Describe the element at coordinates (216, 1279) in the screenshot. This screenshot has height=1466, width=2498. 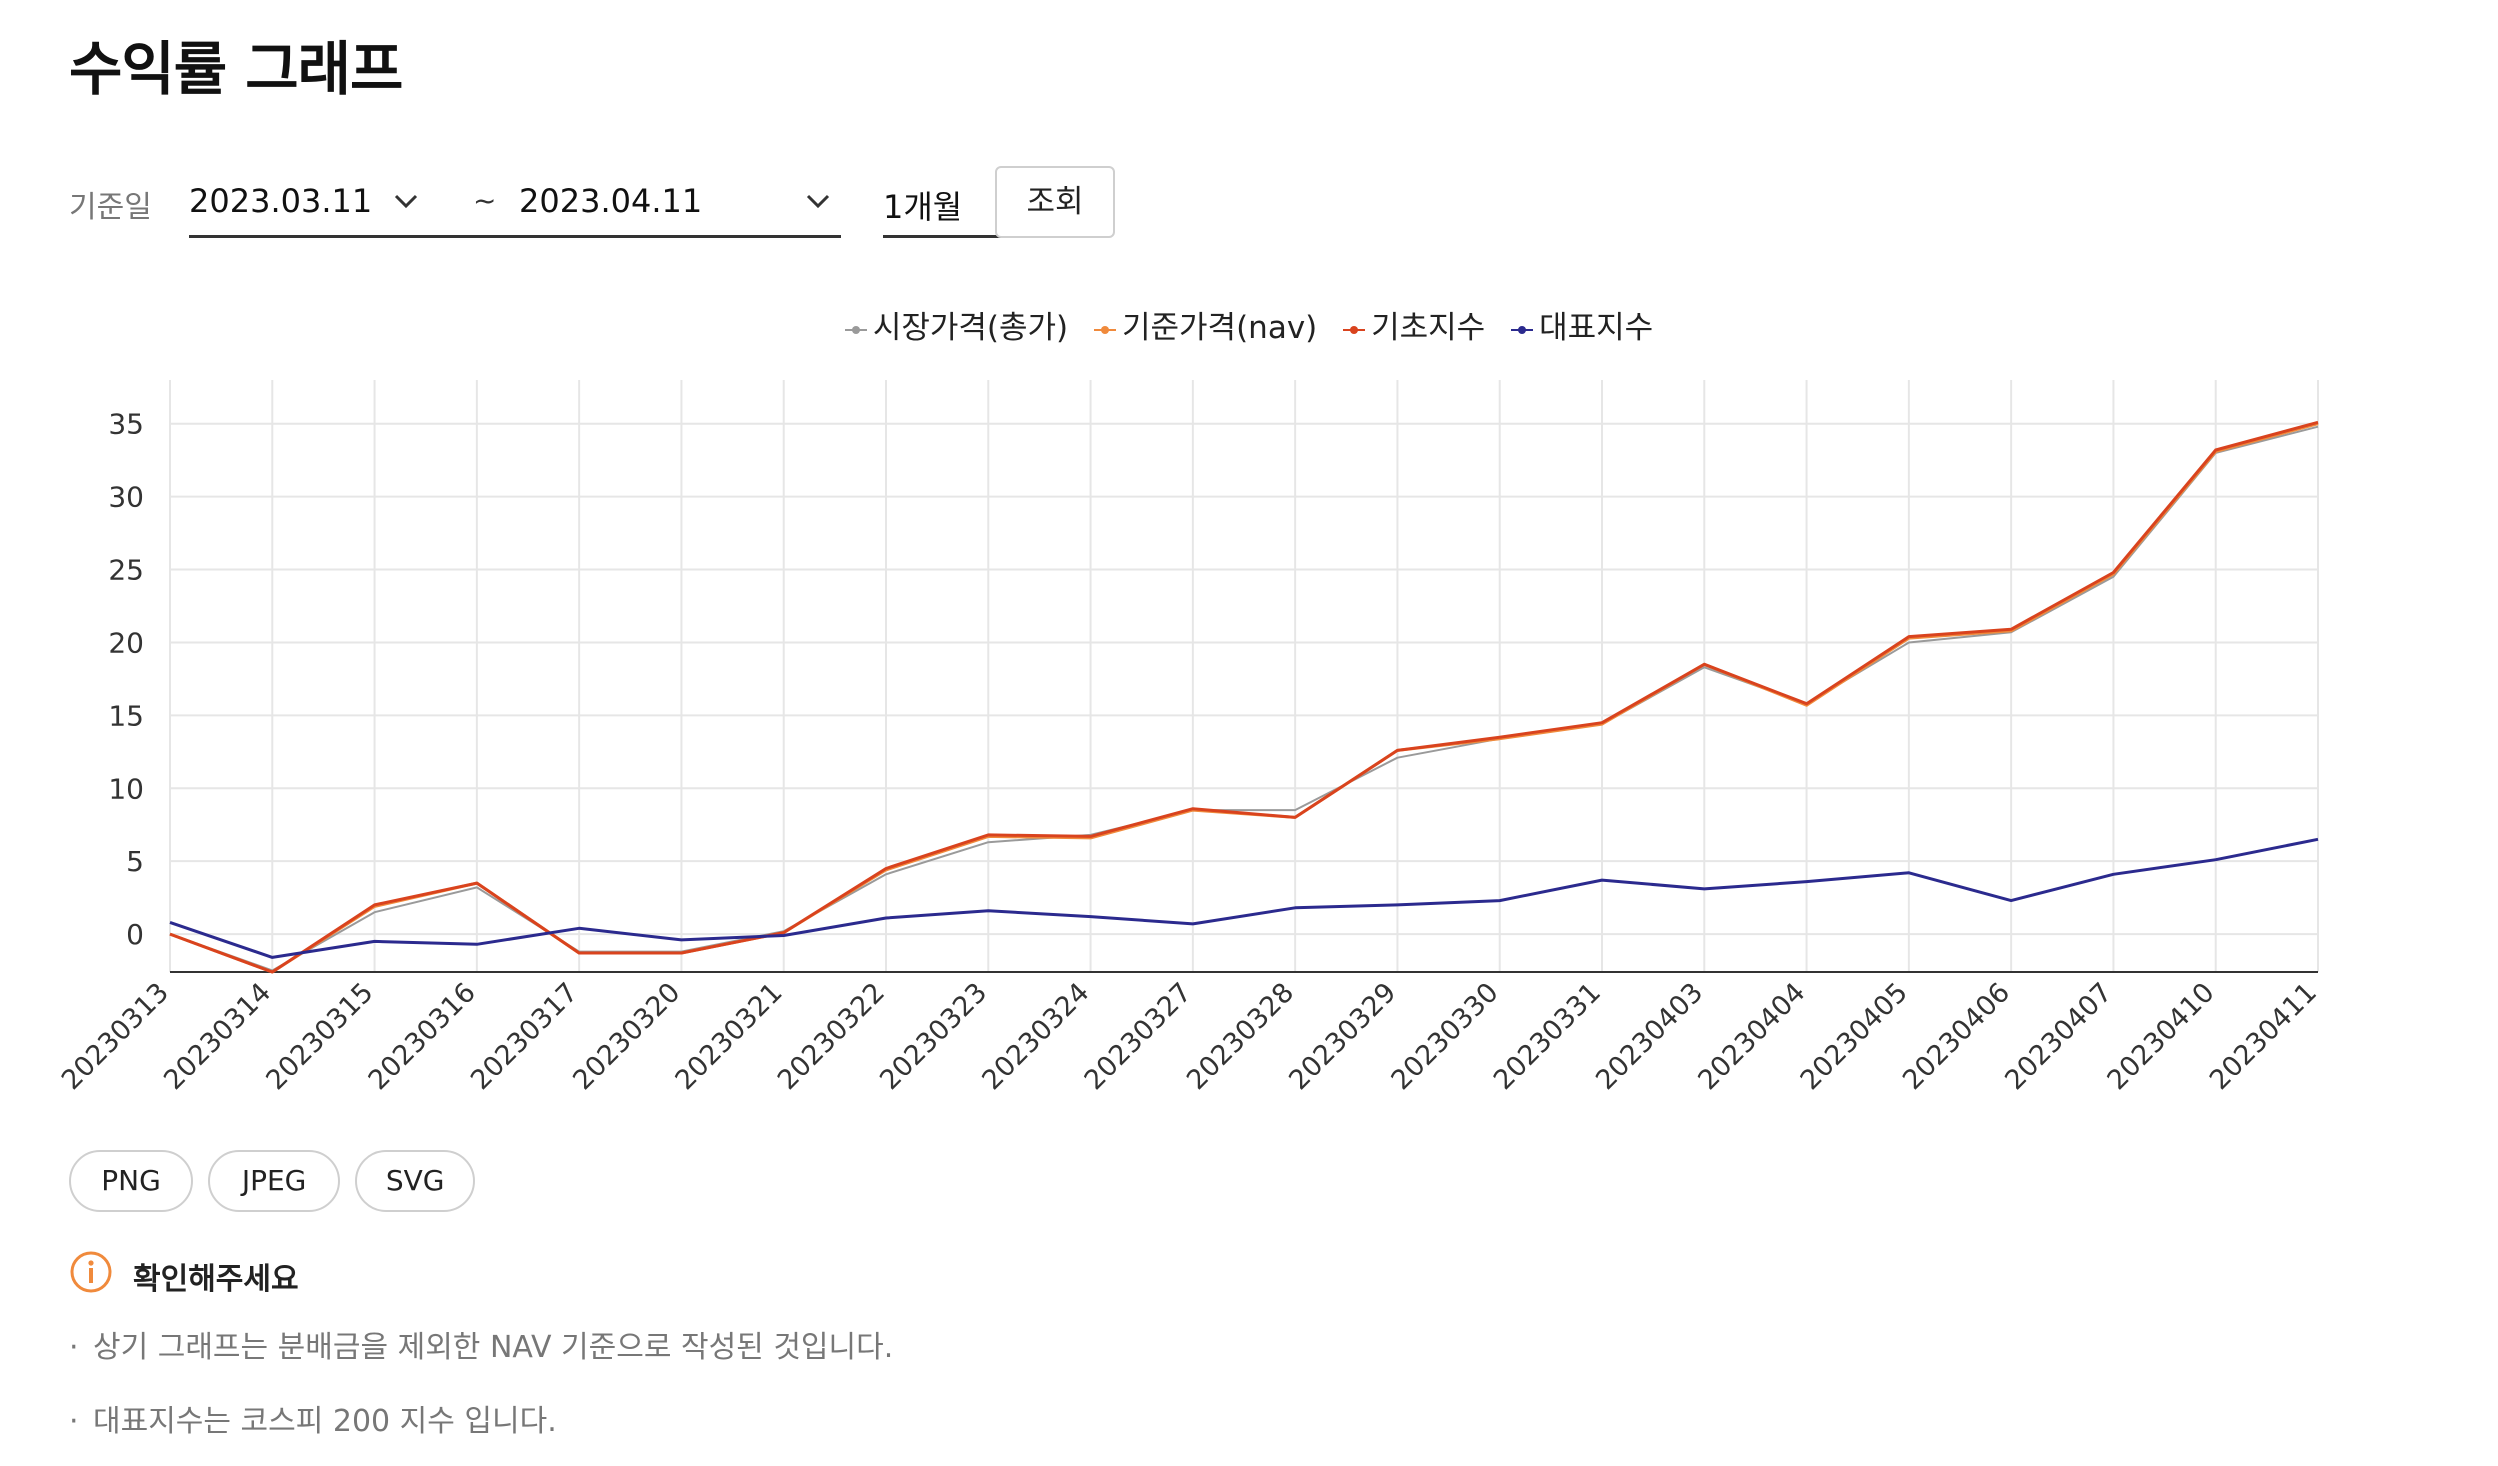
I see `notice-title: 확인해주세요` at that location.